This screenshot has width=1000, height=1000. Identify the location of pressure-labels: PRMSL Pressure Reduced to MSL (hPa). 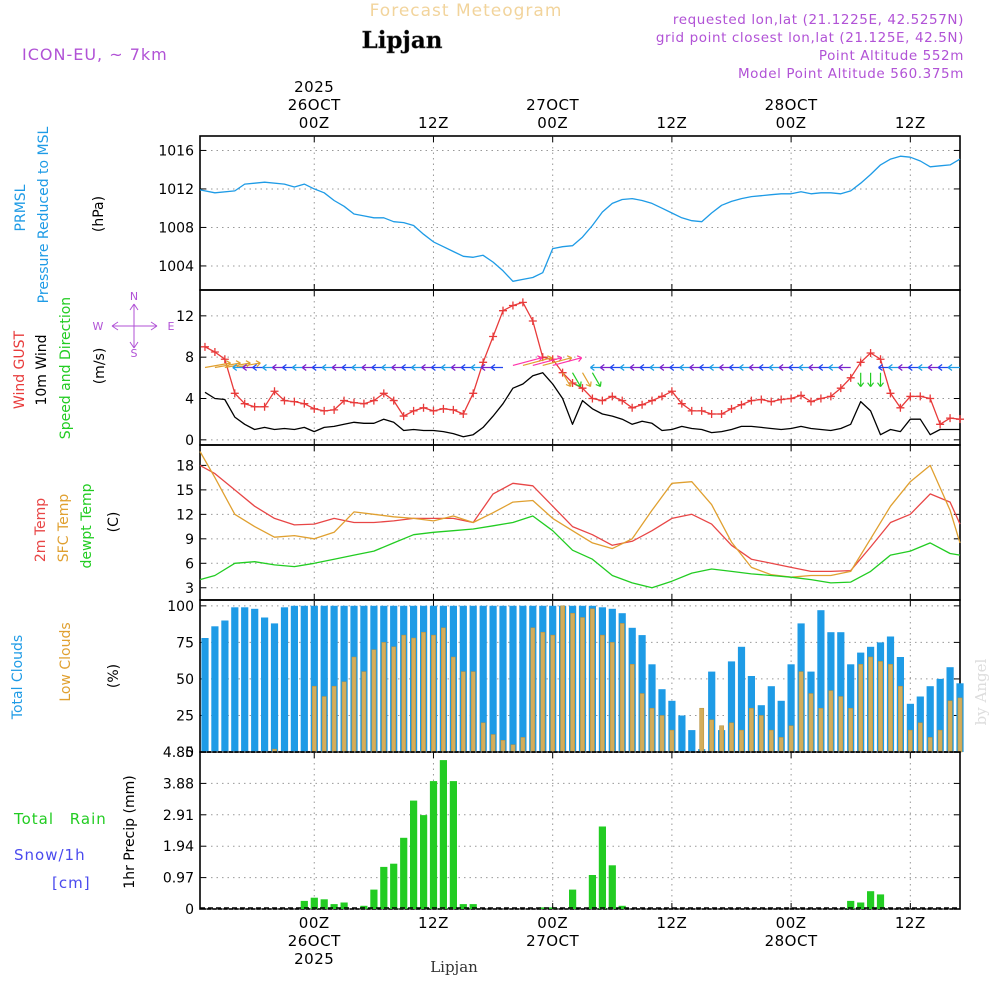
(60, 214).